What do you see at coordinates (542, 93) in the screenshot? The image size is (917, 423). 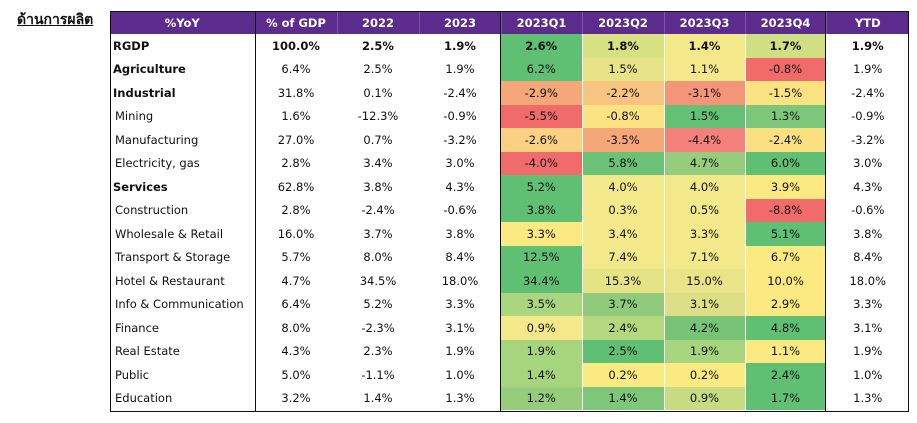 I see `quarter-1-cell: -2.9%` at bounding box center [542, 93].